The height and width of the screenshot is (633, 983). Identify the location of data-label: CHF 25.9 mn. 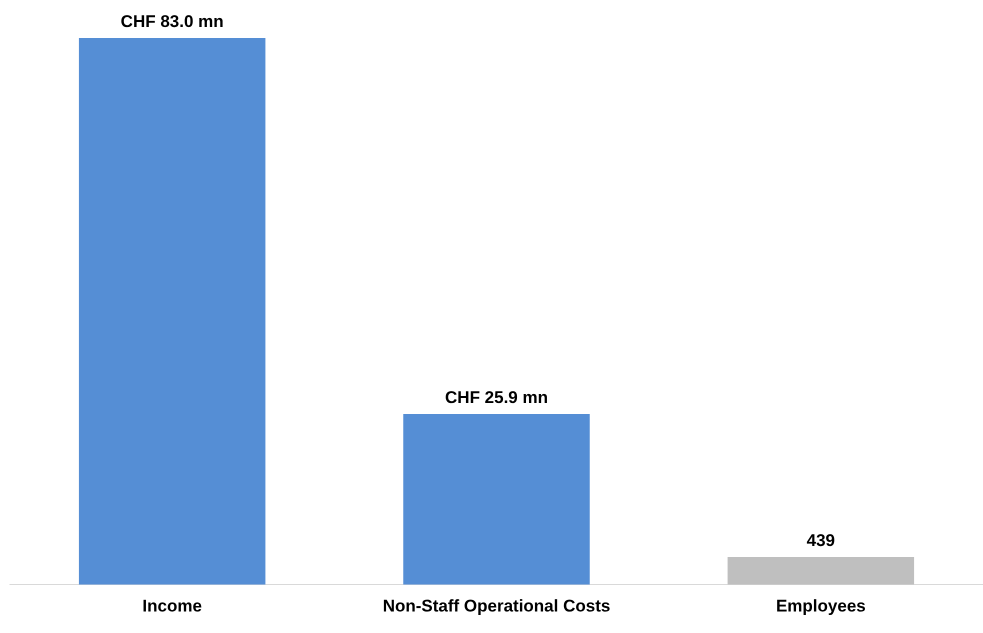
(496, 398).